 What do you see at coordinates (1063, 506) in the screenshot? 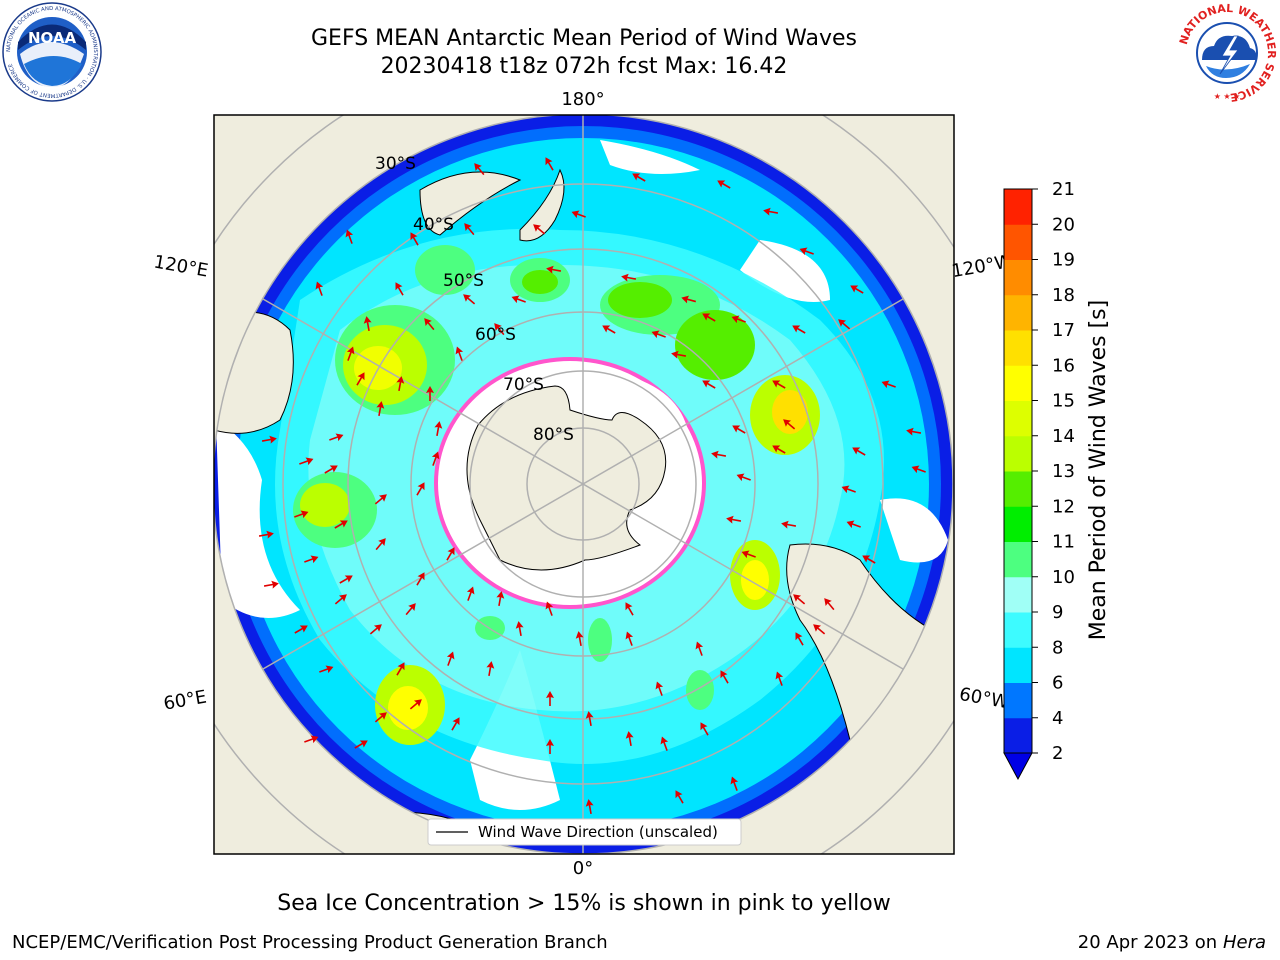
I see `colorbar-tick-label: 12` at bounding box center [1063, 506].